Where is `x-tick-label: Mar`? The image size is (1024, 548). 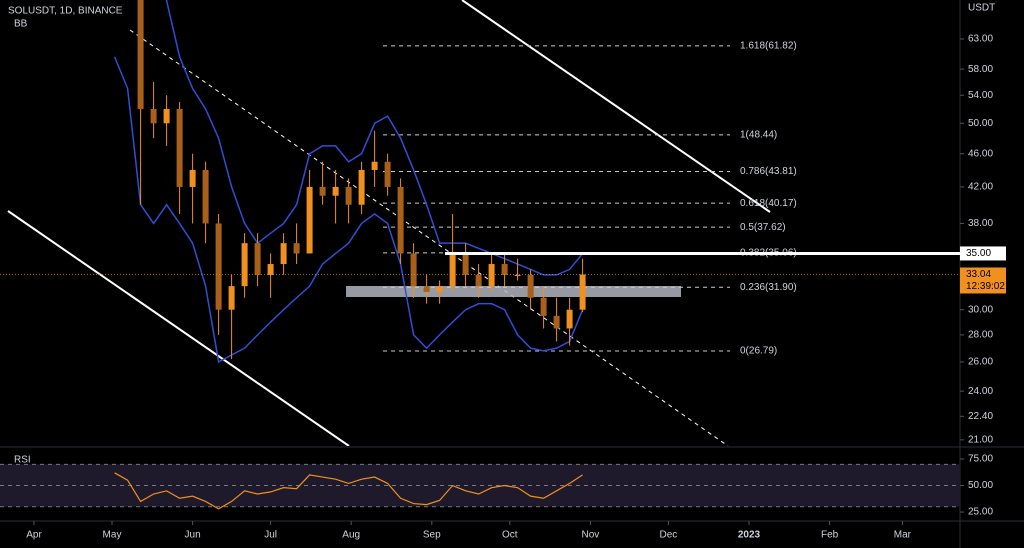 x-tick-label: Mar is located at coordinates (903, 535).